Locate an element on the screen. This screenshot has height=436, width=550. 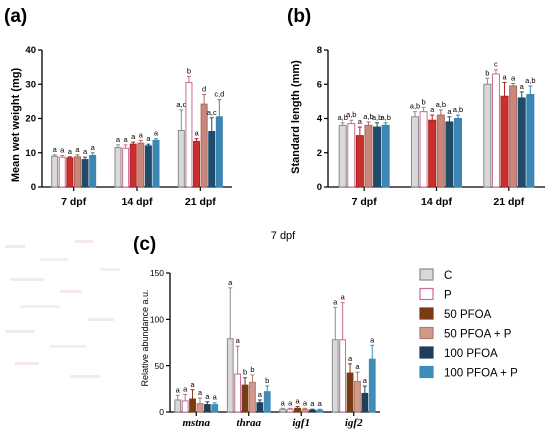
category-label-0: 21 dpf is located at coordinates (200, 202).